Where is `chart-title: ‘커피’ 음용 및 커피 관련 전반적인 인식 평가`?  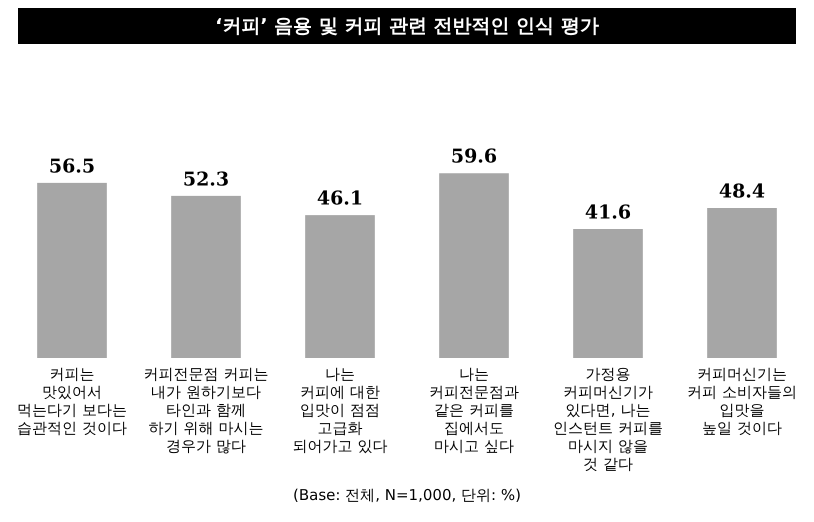 chart-title: ‘커피’ 음용 및 커피 관련 전반적인 인식 평가 is located at coordinates (407, 26).